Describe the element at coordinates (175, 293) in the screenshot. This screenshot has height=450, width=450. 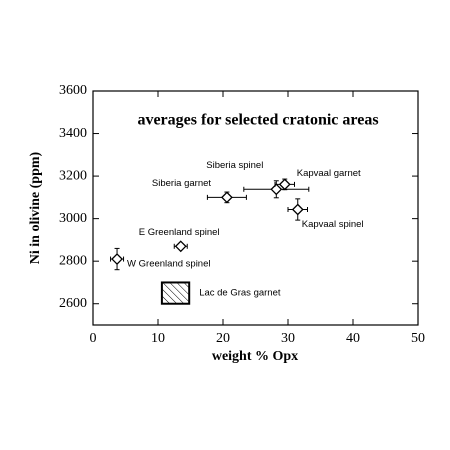
I see `range-box` at that location.